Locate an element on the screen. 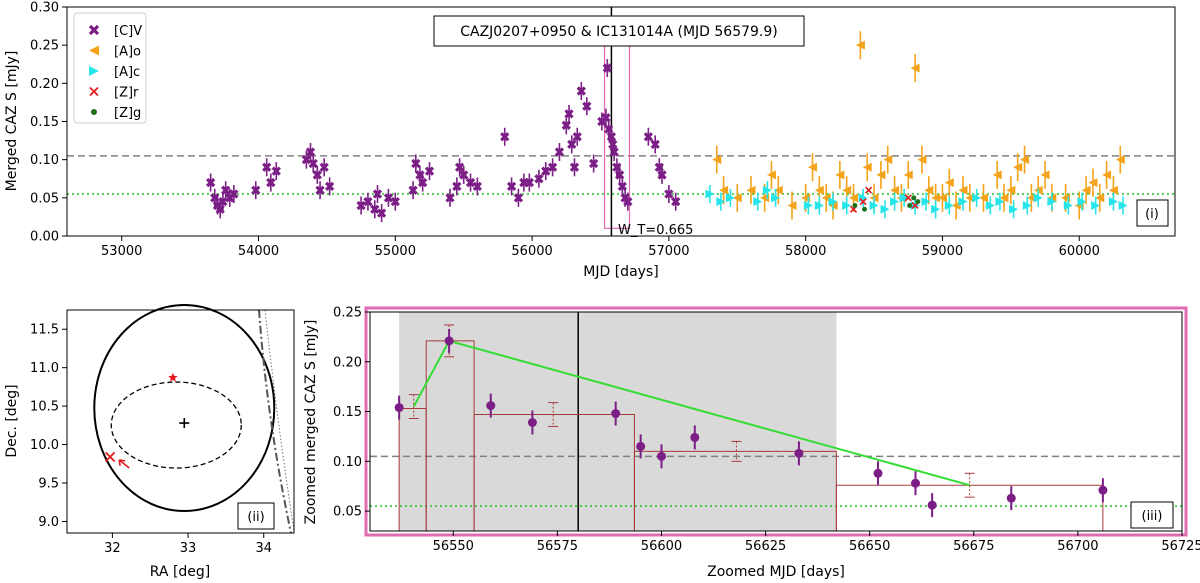  legend-label: [C]V is located at coordinates (128, 31).